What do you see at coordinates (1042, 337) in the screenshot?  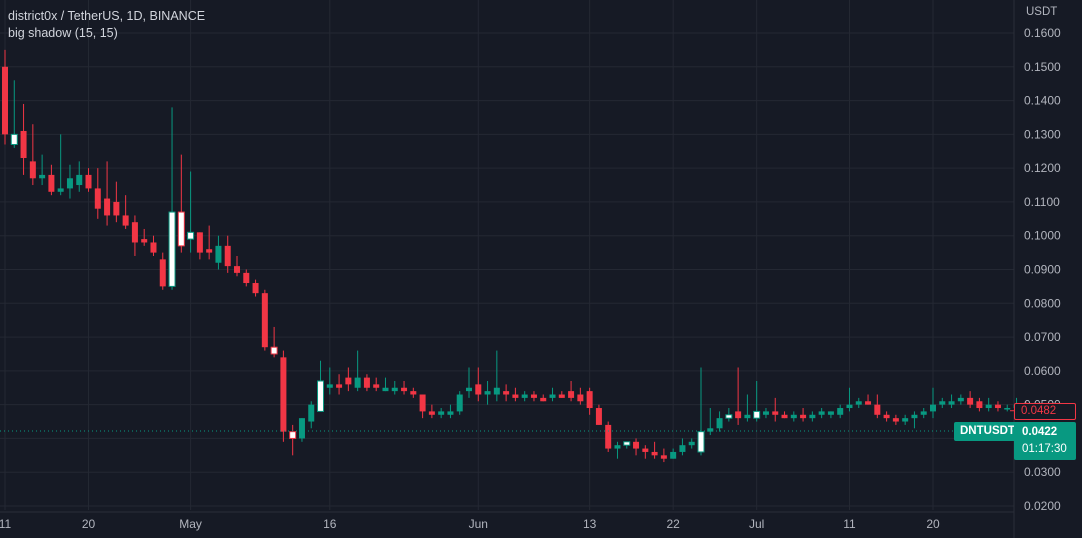 I see `y-tick-label: 0.0700` at bounding box center [1042, 337].